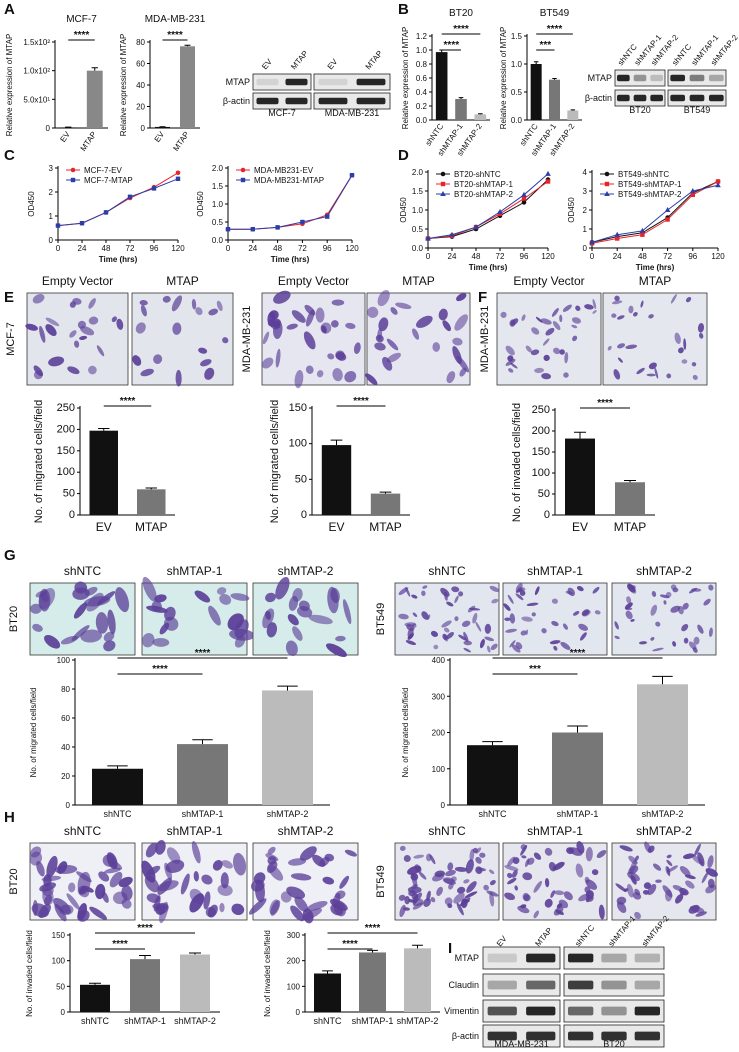  What do you see at coordinates (585, 172) in the screenshot?
I see `y-tick-label: 4` at bounding box center [585, 172].